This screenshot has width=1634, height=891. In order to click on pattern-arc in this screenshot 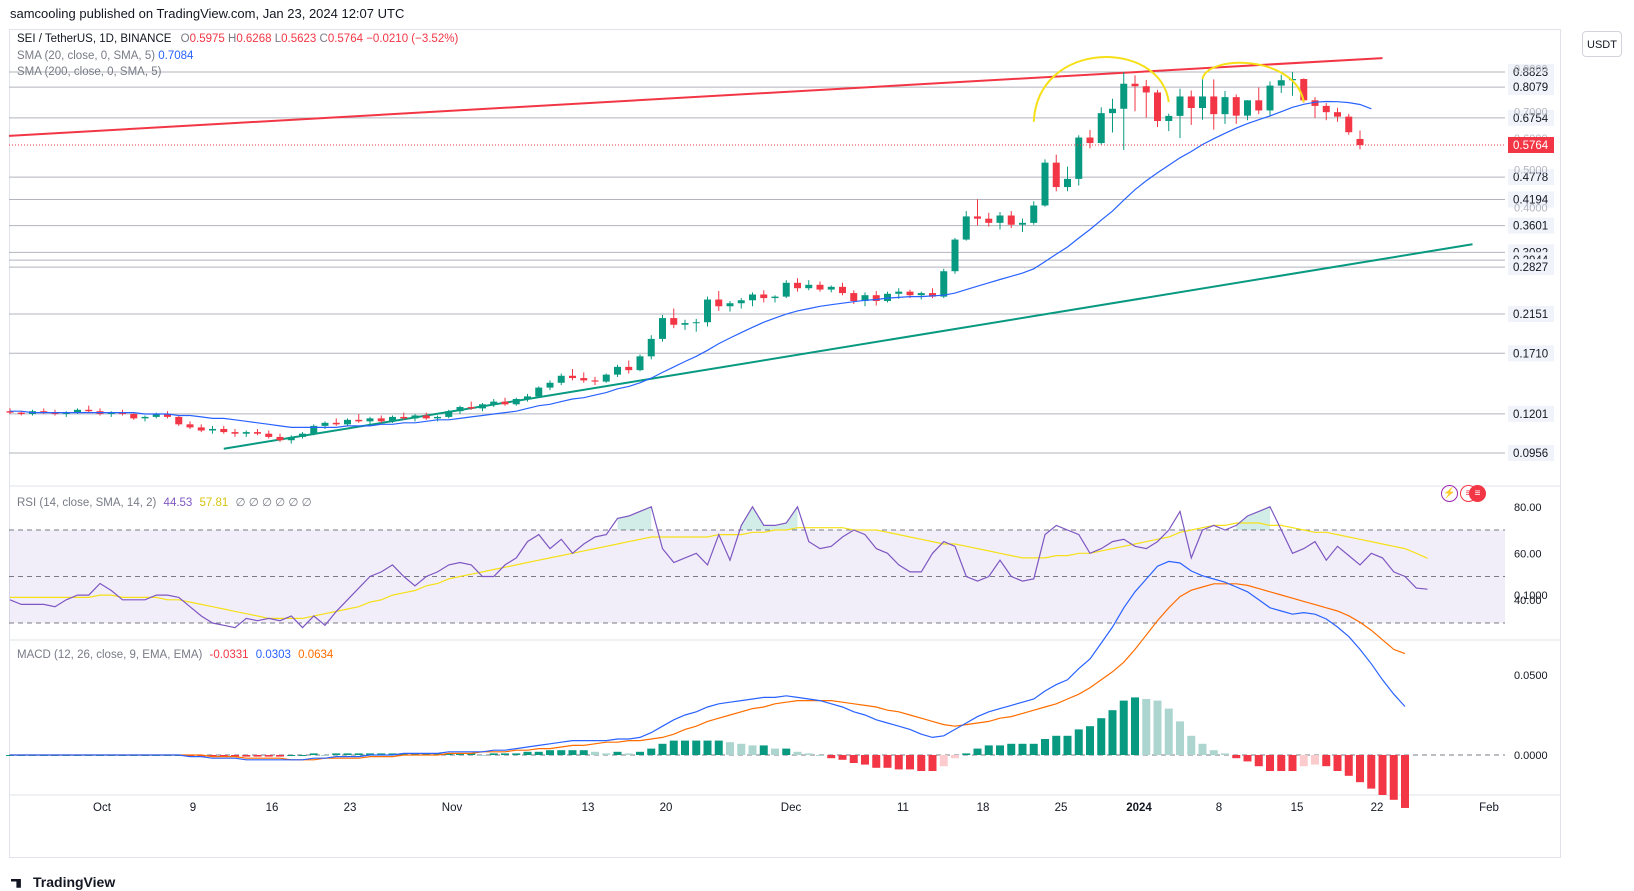, I will do `click(1101, 89)`.